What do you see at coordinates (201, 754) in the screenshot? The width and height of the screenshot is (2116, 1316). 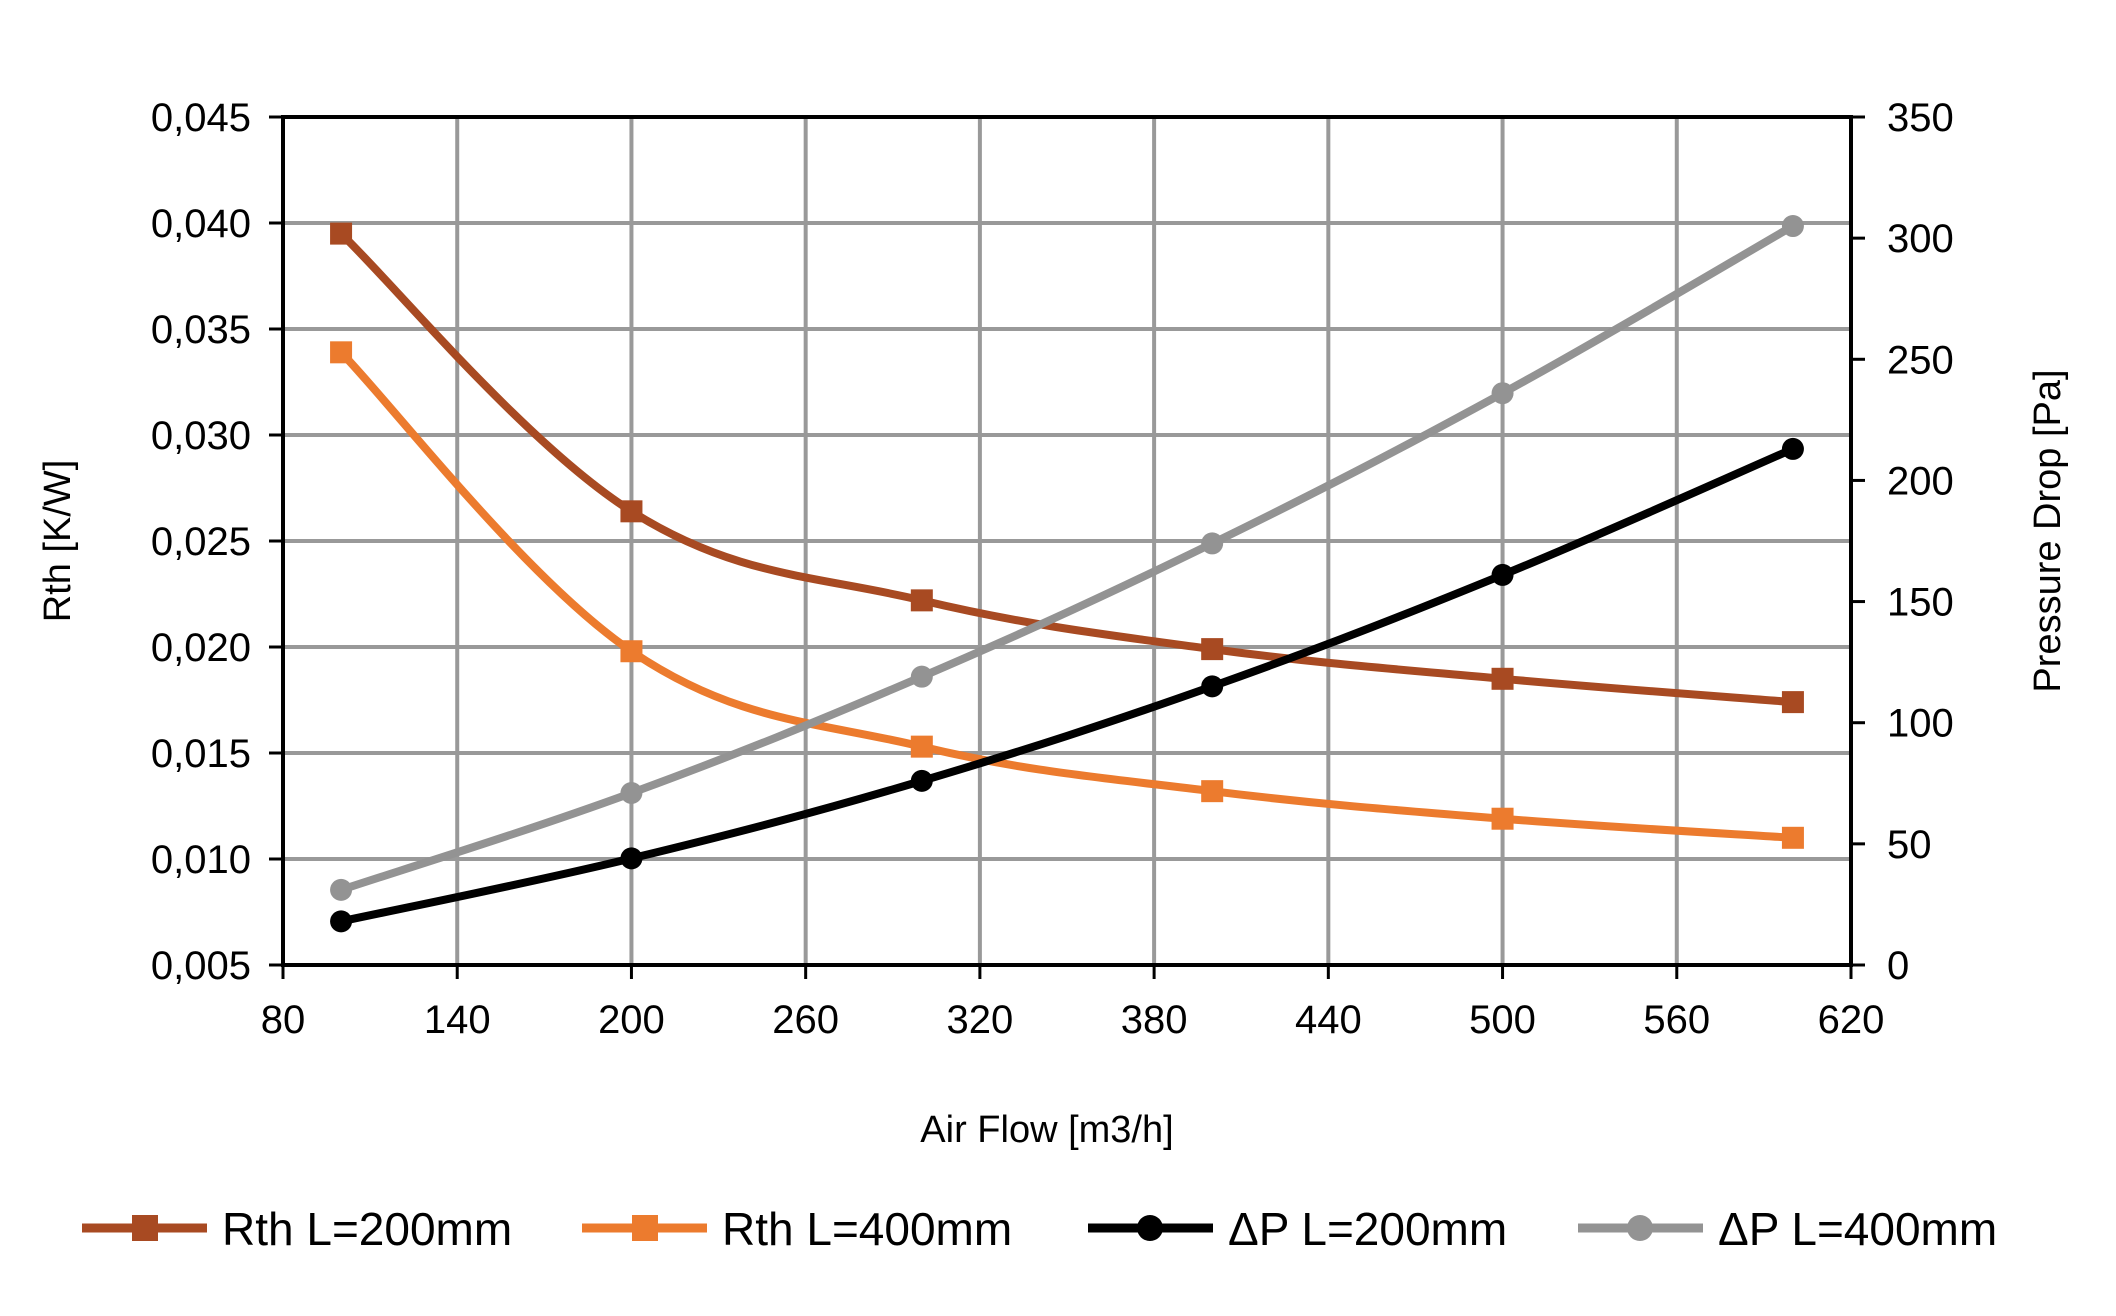 I see `y-left-tick-label: 0,015` at bounding box center [201, 754].